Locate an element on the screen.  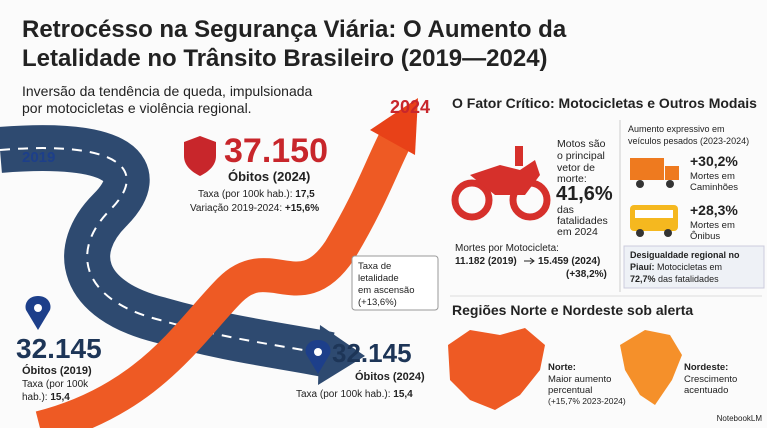
buses-text: Ônibus is located at coordinates (705, 236).